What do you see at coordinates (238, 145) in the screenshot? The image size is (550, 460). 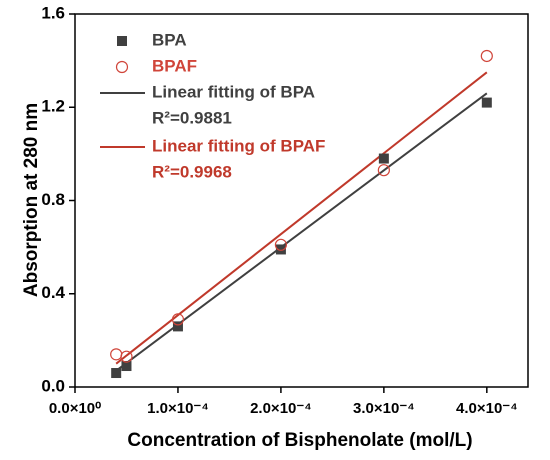 I see `legend-label: Linear fitting of BPAF` at bounding box center [238, 145].